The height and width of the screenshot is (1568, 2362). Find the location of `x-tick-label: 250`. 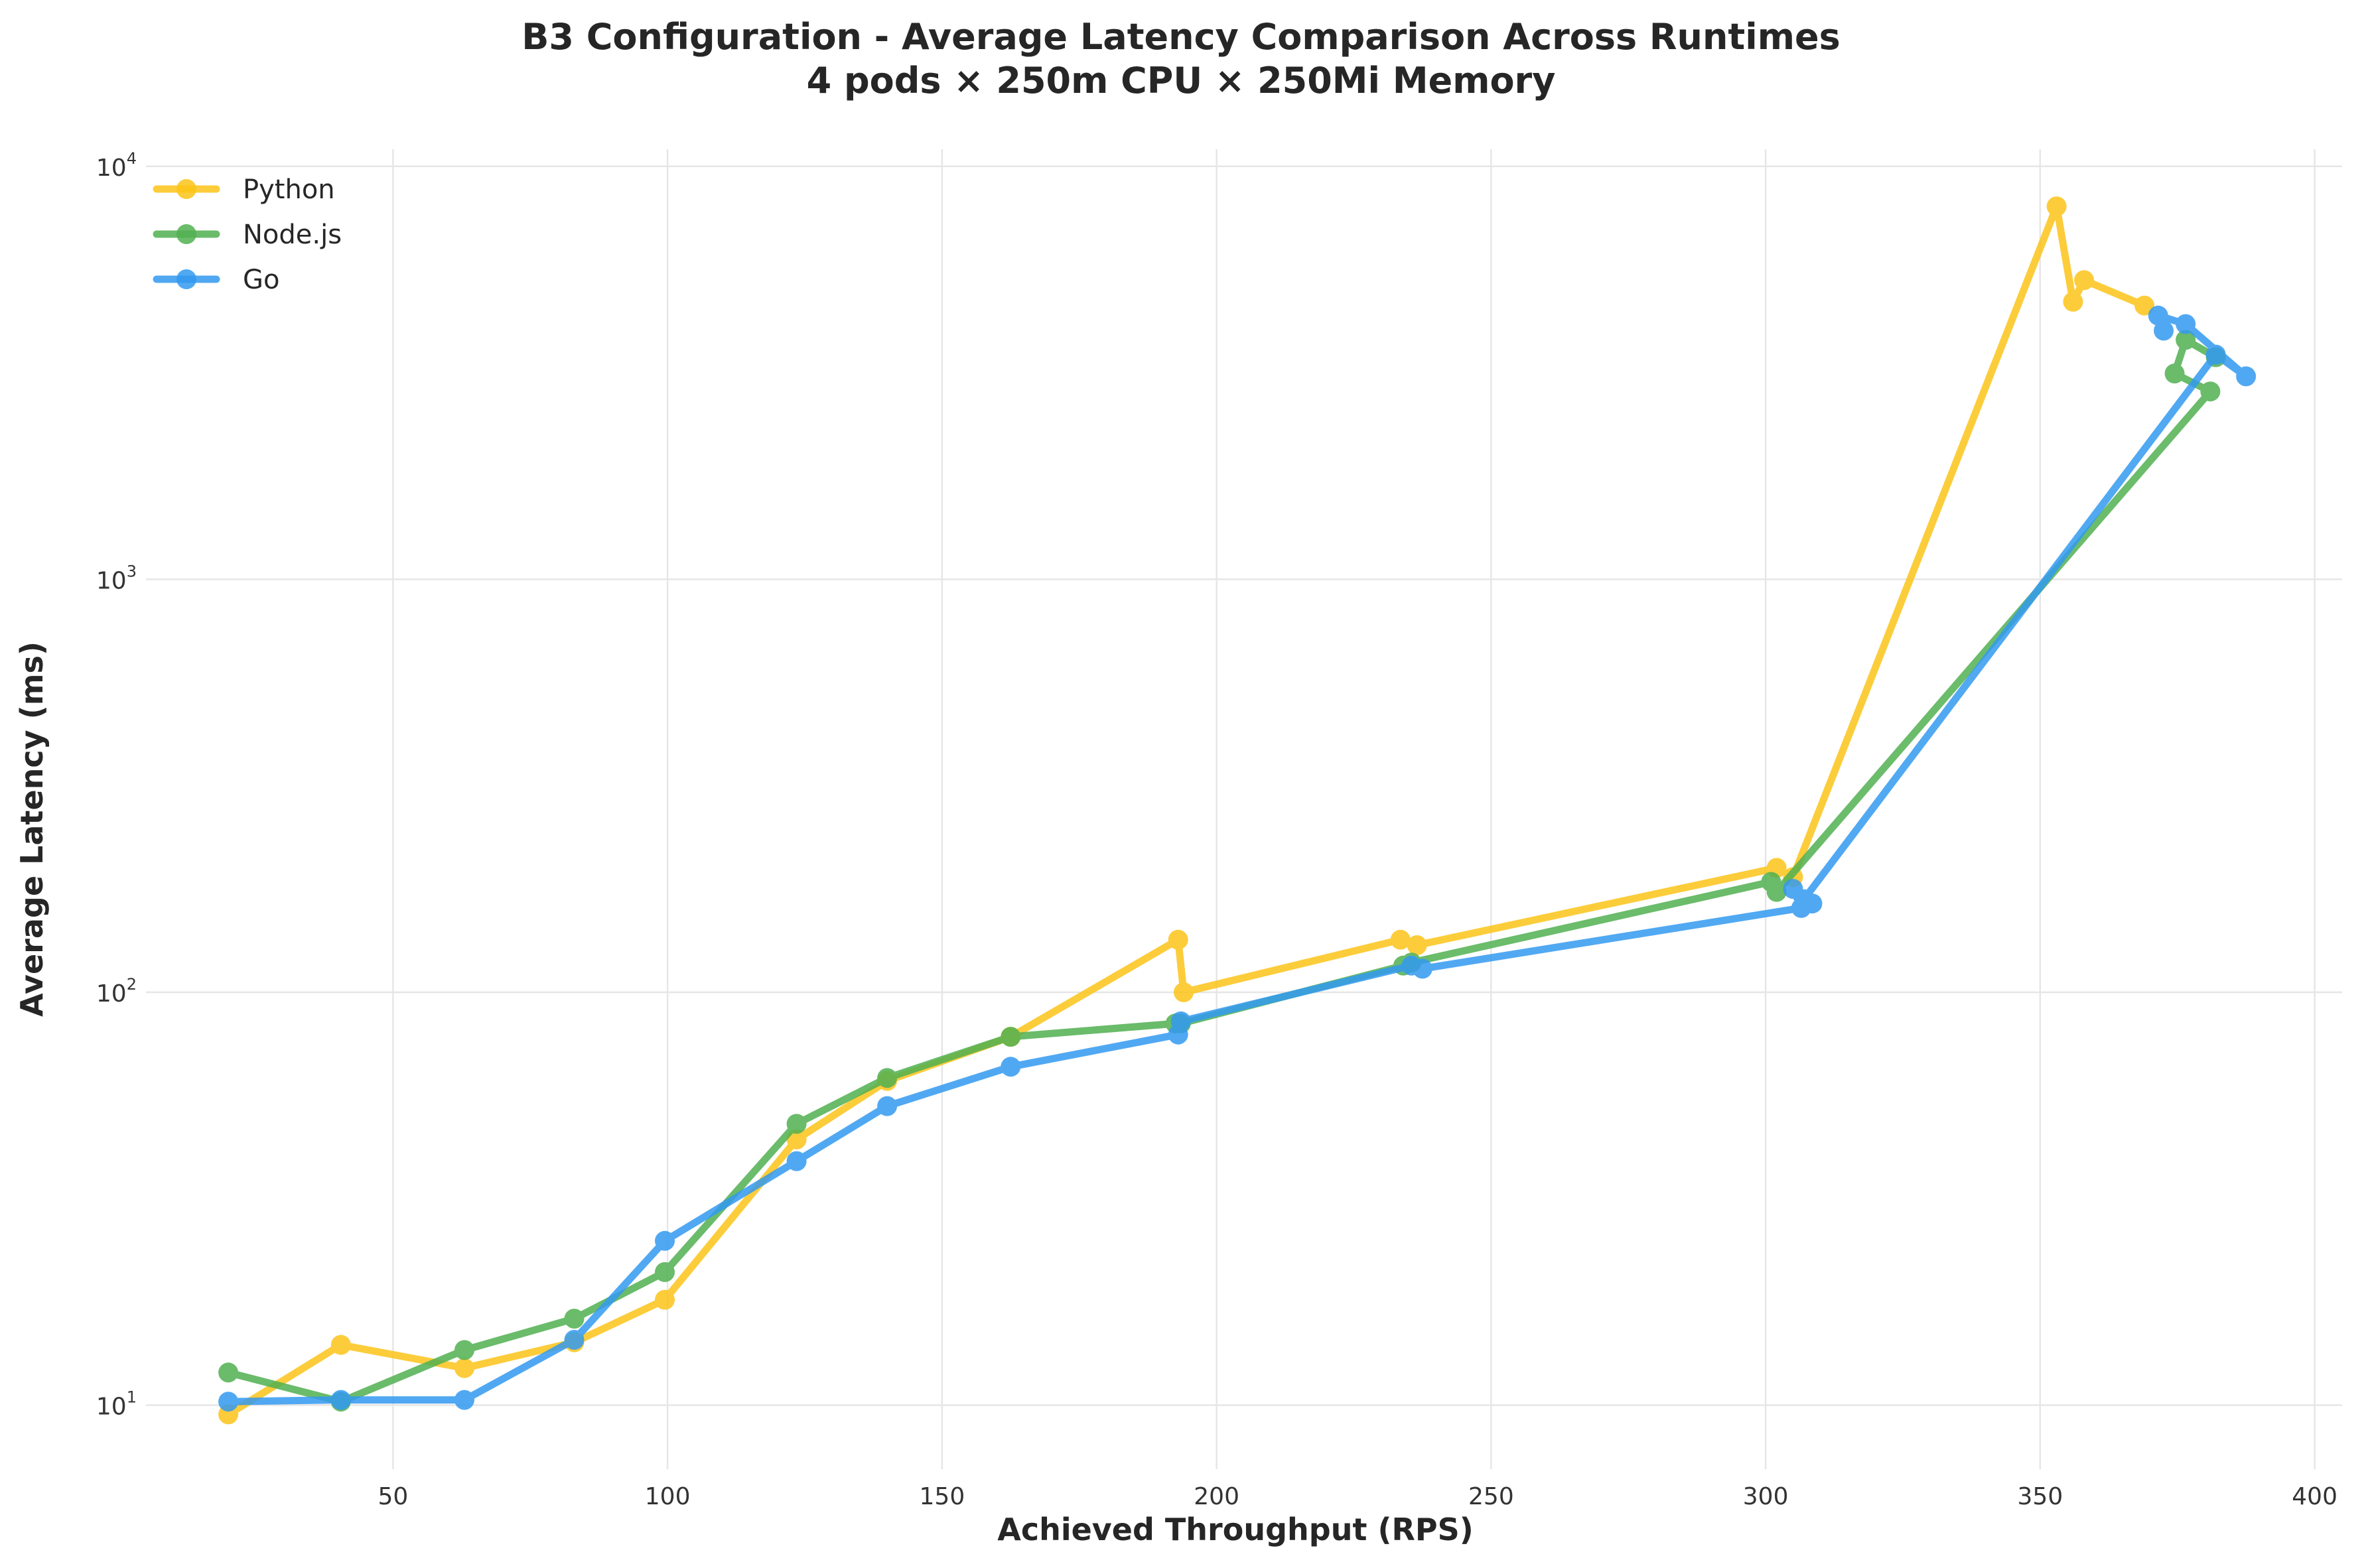

x-tick-label: 250 is located at coordinates (1491, 1497).